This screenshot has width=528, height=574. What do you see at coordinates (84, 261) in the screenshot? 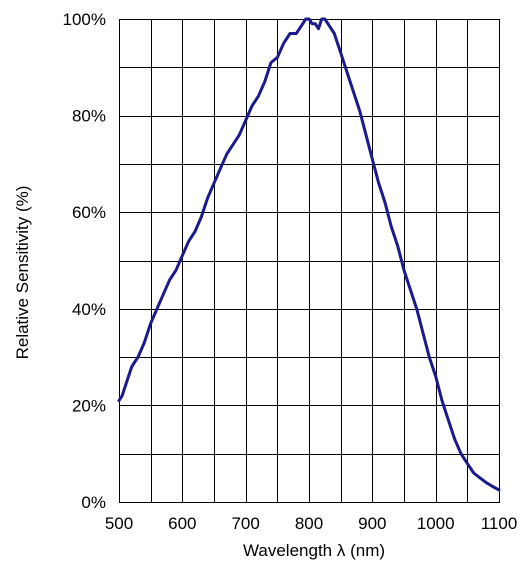
I see `y-axis-ticks: 0% 20% 40% 60% 80% 100%` at bounding box center [84, 261].